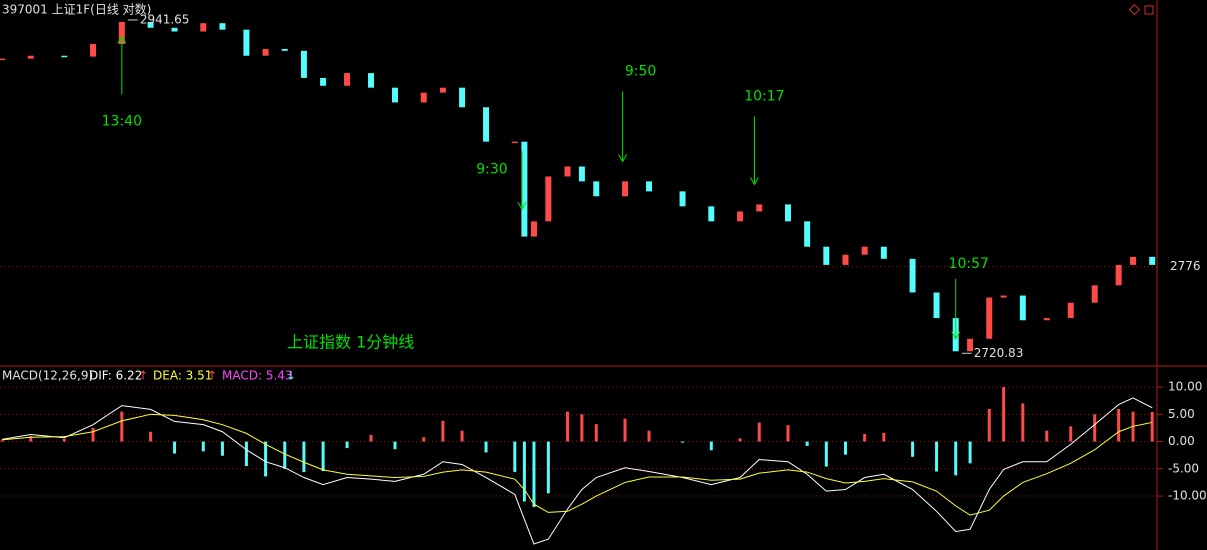  What do you see at coordinates (1185, 266) in the screenshot?
I see `y-tick-label: 2776` at bounding box center [1185, 266].